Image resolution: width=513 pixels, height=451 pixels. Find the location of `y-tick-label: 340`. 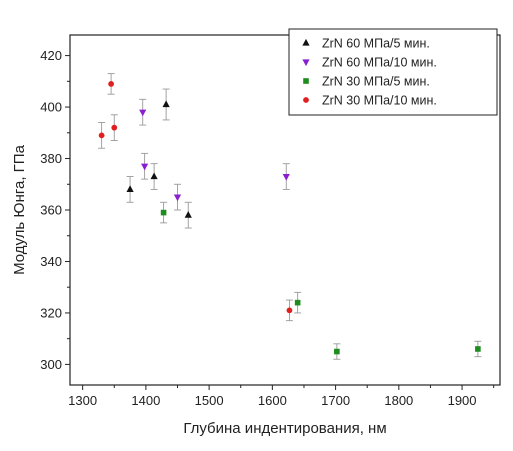

y-tick-label: 340 is located at coordinates (51, 261).